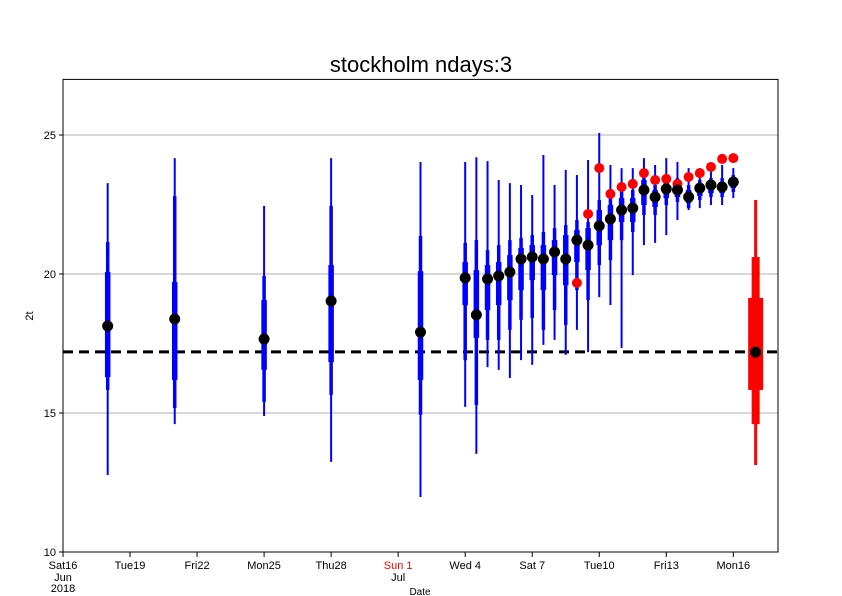 The width and height of the screenshot is (842, 596). What do you see at coordinates (666, 566) in the screenshot?
I see `x-tick-label: Fri13` at bounding box center [666, 566].